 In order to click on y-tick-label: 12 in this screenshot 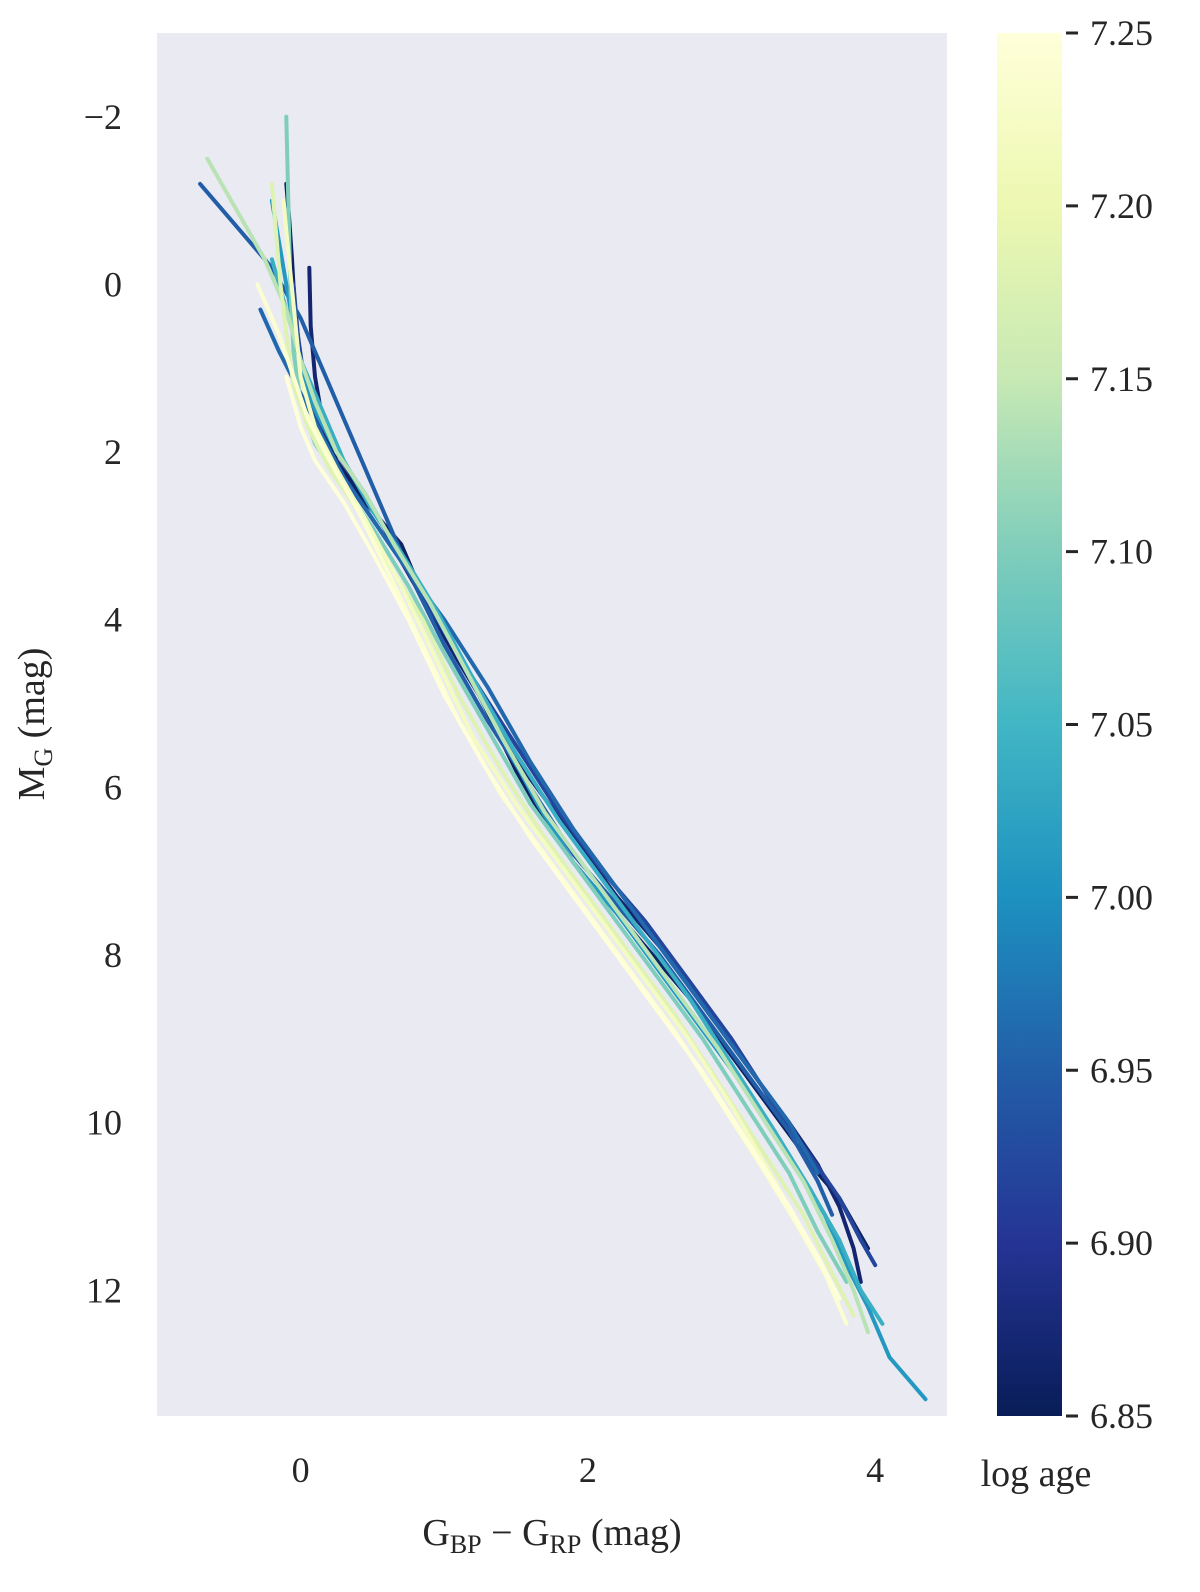, I will do `click(104, 1290)`.